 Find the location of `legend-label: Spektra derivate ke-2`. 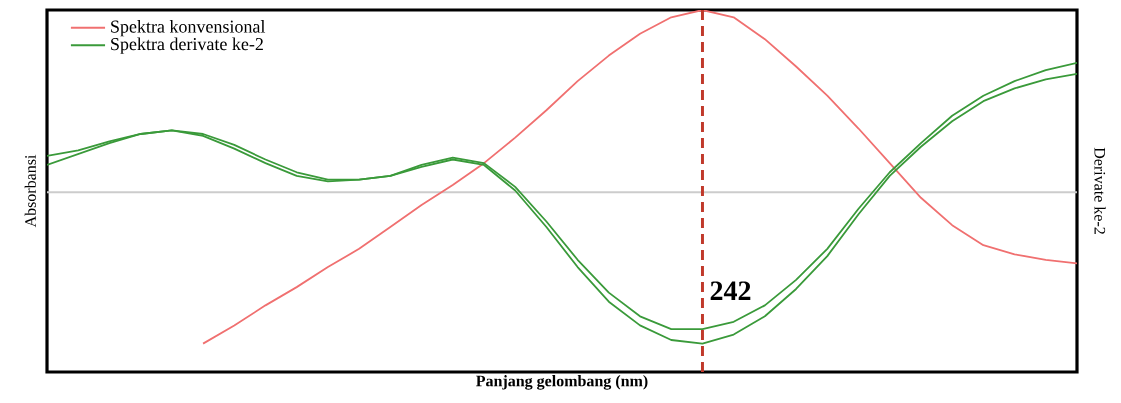

legend-label: Spektra derivate ke-2 is located at coordinates (187, 45).